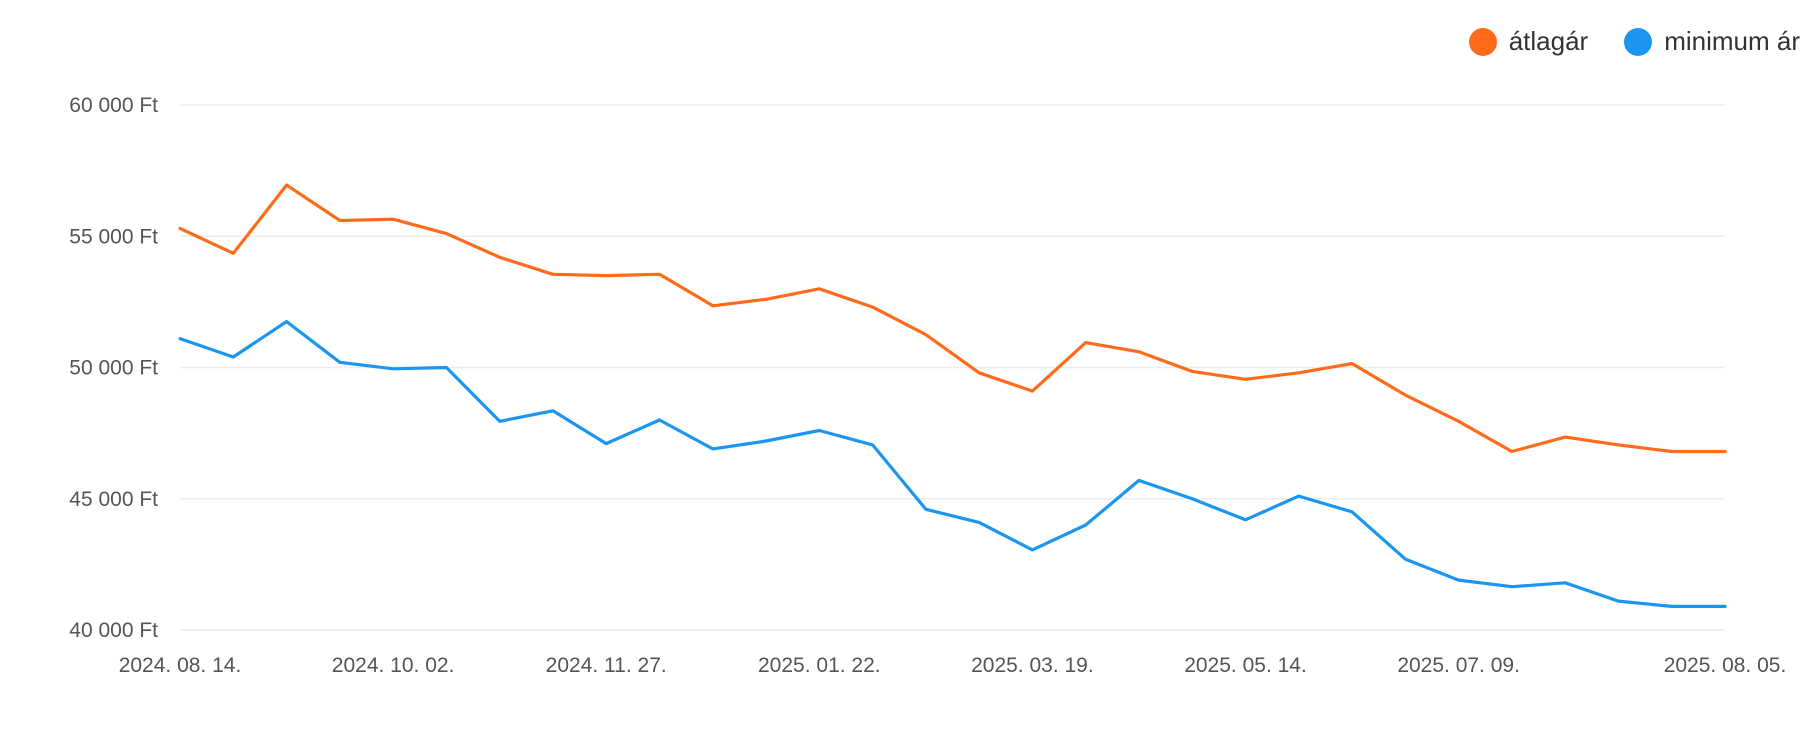  I want to click on x-tick-label: 2024. 10. 02., so click(393, 665).